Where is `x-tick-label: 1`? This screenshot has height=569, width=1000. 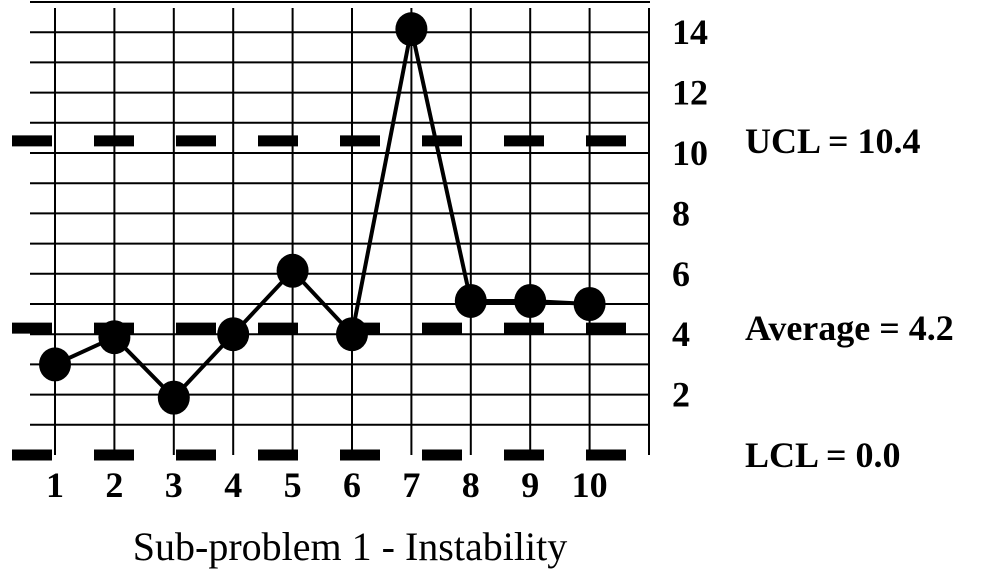 x-tick-label: 1 is located at coordinates (55, 485).